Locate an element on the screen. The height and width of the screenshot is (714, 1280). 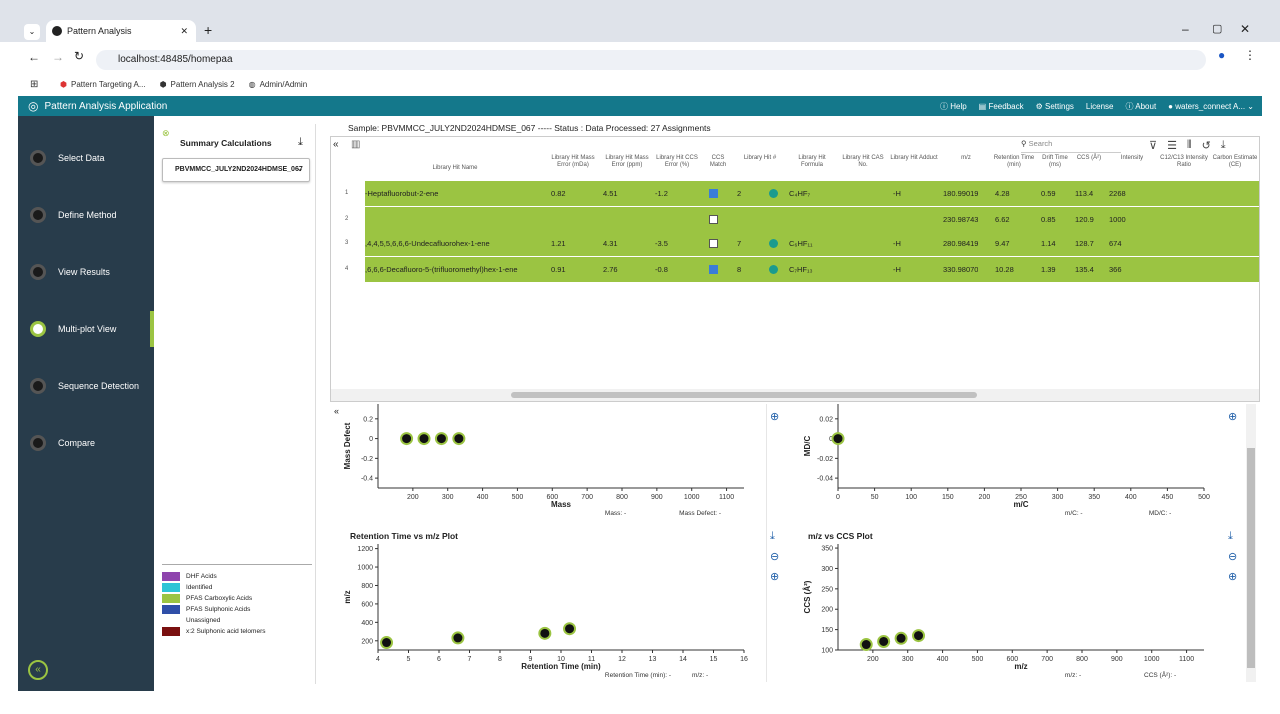
download-icon: ⤓ is located at coordinates (300, 142).